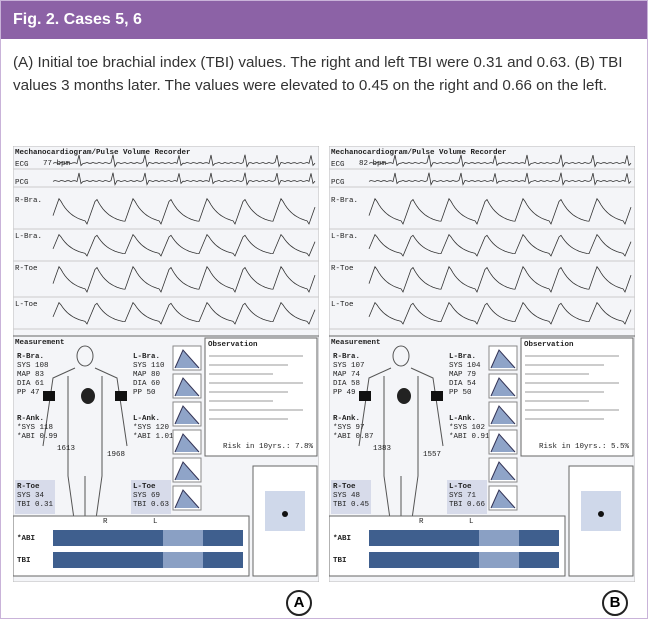  What do you see at coordinates (349, 428) in the screenshot?
I see `block-row: *SYS 97` at bounding box center [349, 428].